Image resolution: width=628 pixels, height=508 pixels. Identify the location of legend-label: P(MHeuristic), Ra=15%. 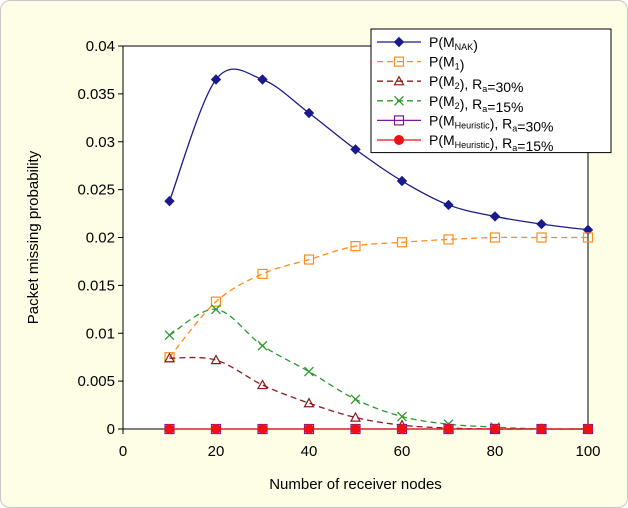
(491, 143).